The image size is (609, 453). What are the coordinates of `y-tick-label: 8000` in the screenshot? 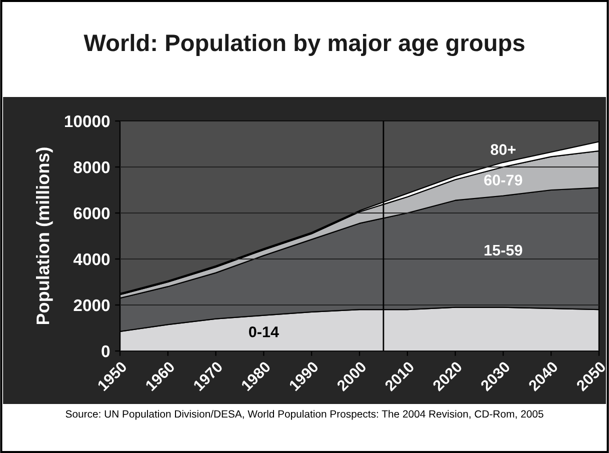 It's located at (92, 167).